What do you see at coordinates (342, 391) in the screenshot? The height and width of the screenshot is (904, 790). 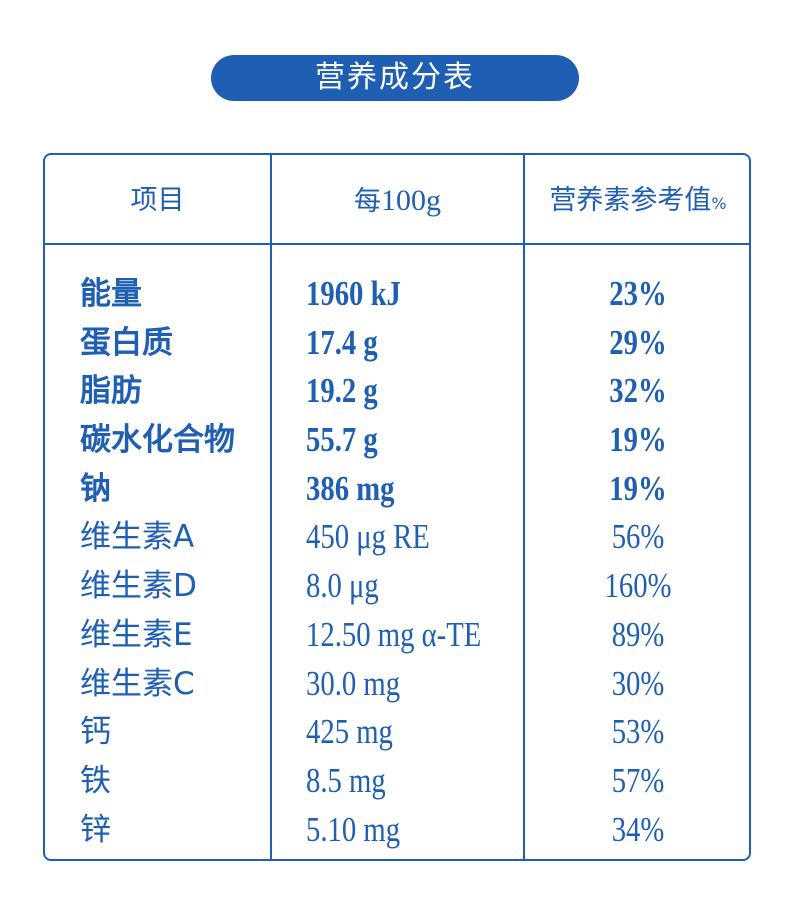 I see `nutrient-amount: 19.2 g` at bounding box center [342, 391].